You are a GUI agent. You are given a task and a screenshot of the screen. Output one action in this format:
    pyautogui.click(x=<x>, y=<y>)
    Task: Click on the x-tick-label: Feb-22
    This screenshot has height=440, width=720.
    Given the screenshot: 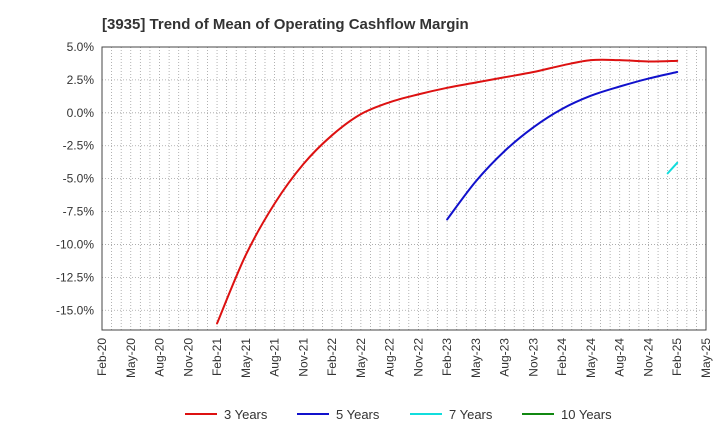 What is the action you would take?
    pyautogui.click(x=332, y=357)
    